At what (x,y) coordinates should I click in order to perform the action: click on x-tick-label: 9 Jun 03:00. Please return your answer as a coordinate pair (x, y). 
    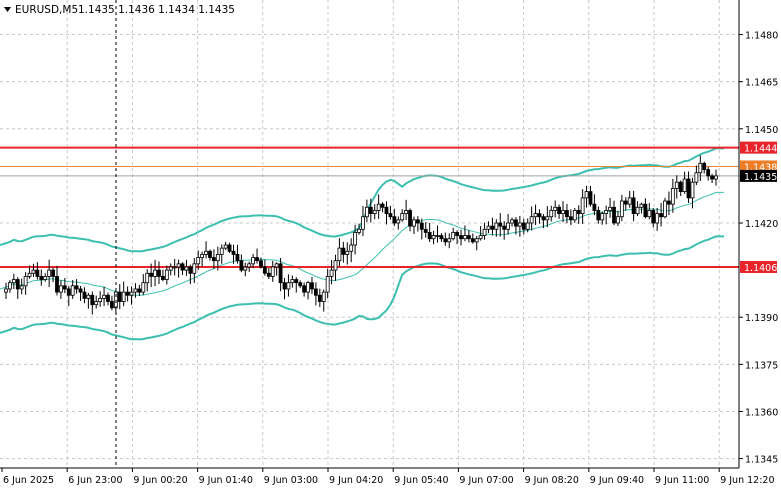
    Looking at the image, I should click on (291, 480).